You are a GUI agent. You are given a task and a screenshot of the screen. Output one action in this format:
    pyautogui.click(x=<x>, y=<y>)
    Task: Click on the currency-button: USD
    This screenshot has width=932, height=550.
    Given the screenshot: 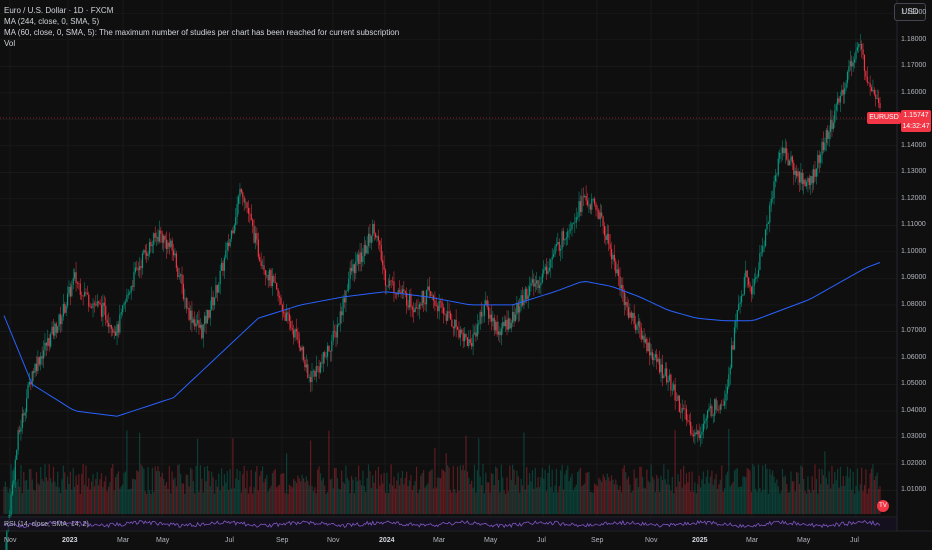 What is the action you would take?
    pyautogui.click(x=910, y=12)
    